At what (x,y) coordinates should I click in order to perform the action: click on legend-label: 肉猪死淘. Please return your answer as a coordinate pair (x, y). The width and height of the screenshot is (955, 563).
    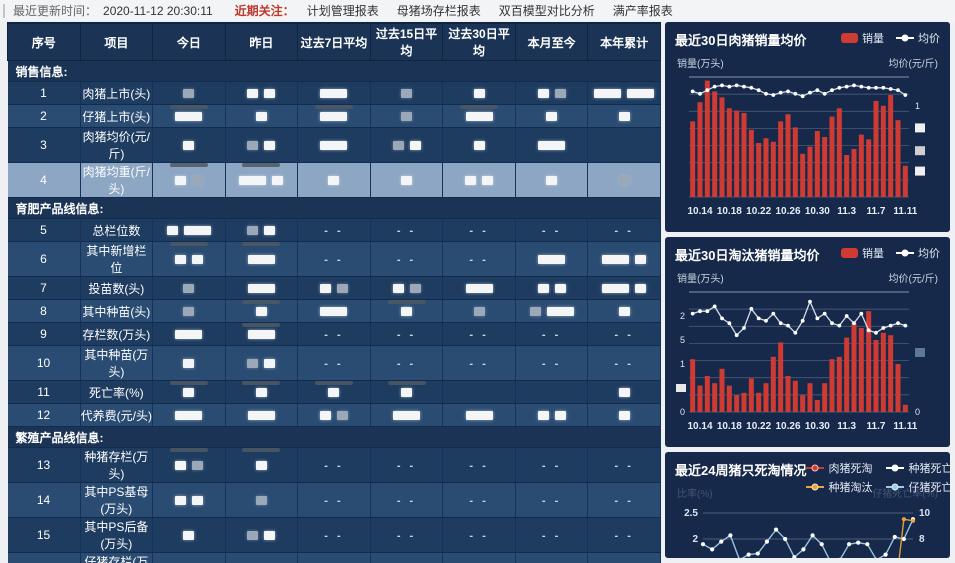
    Looking at the image, I should click on (850, 469).